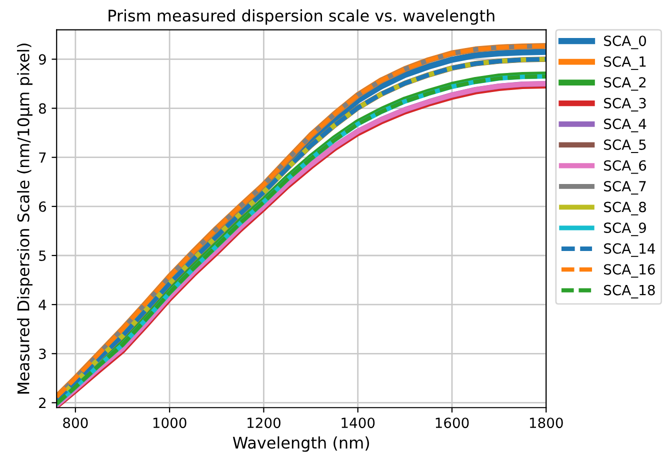 The height and width of the screenshot is (458, 666). I want to click on legend-label: SCA_7, so click(625, 187).